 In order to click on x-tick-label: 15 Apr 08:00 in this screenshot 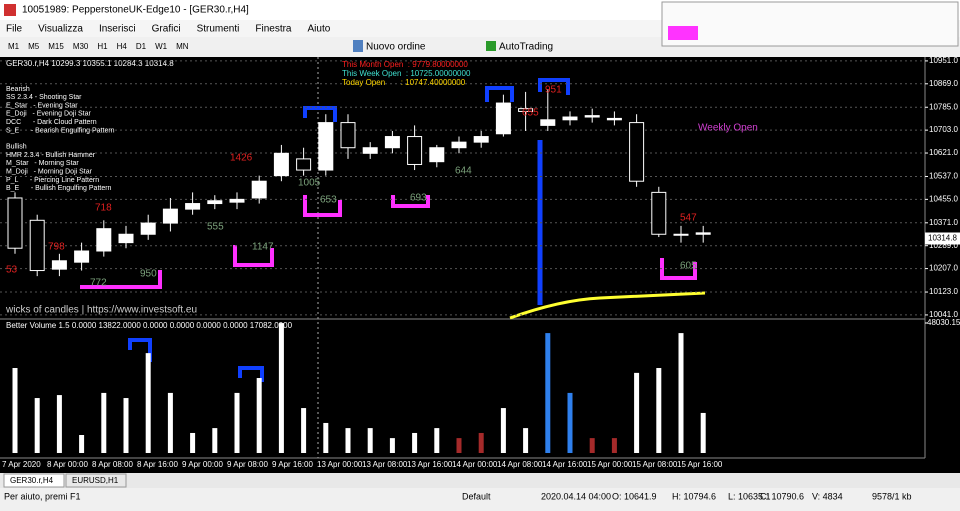, I will do `click(655, 464)`.